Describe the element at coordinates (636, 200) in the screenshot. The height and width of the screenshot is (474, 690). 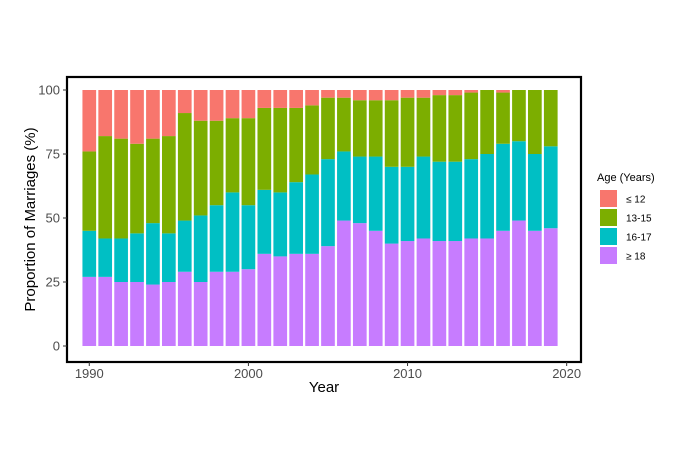
I see `legend-label: ≤ 12` at that location.